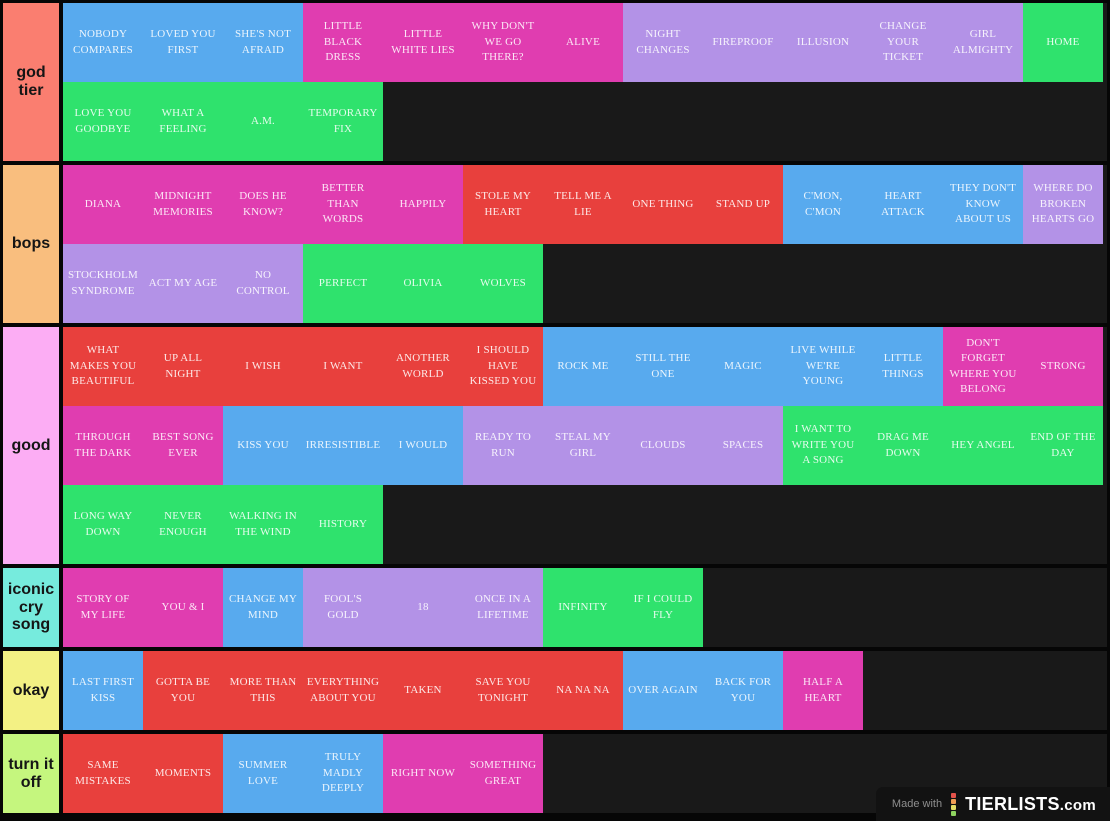  Describe the element at coordinates (183, 524) in the screenshot. I see `song-tile: NEVER ENOUGH` at that location.